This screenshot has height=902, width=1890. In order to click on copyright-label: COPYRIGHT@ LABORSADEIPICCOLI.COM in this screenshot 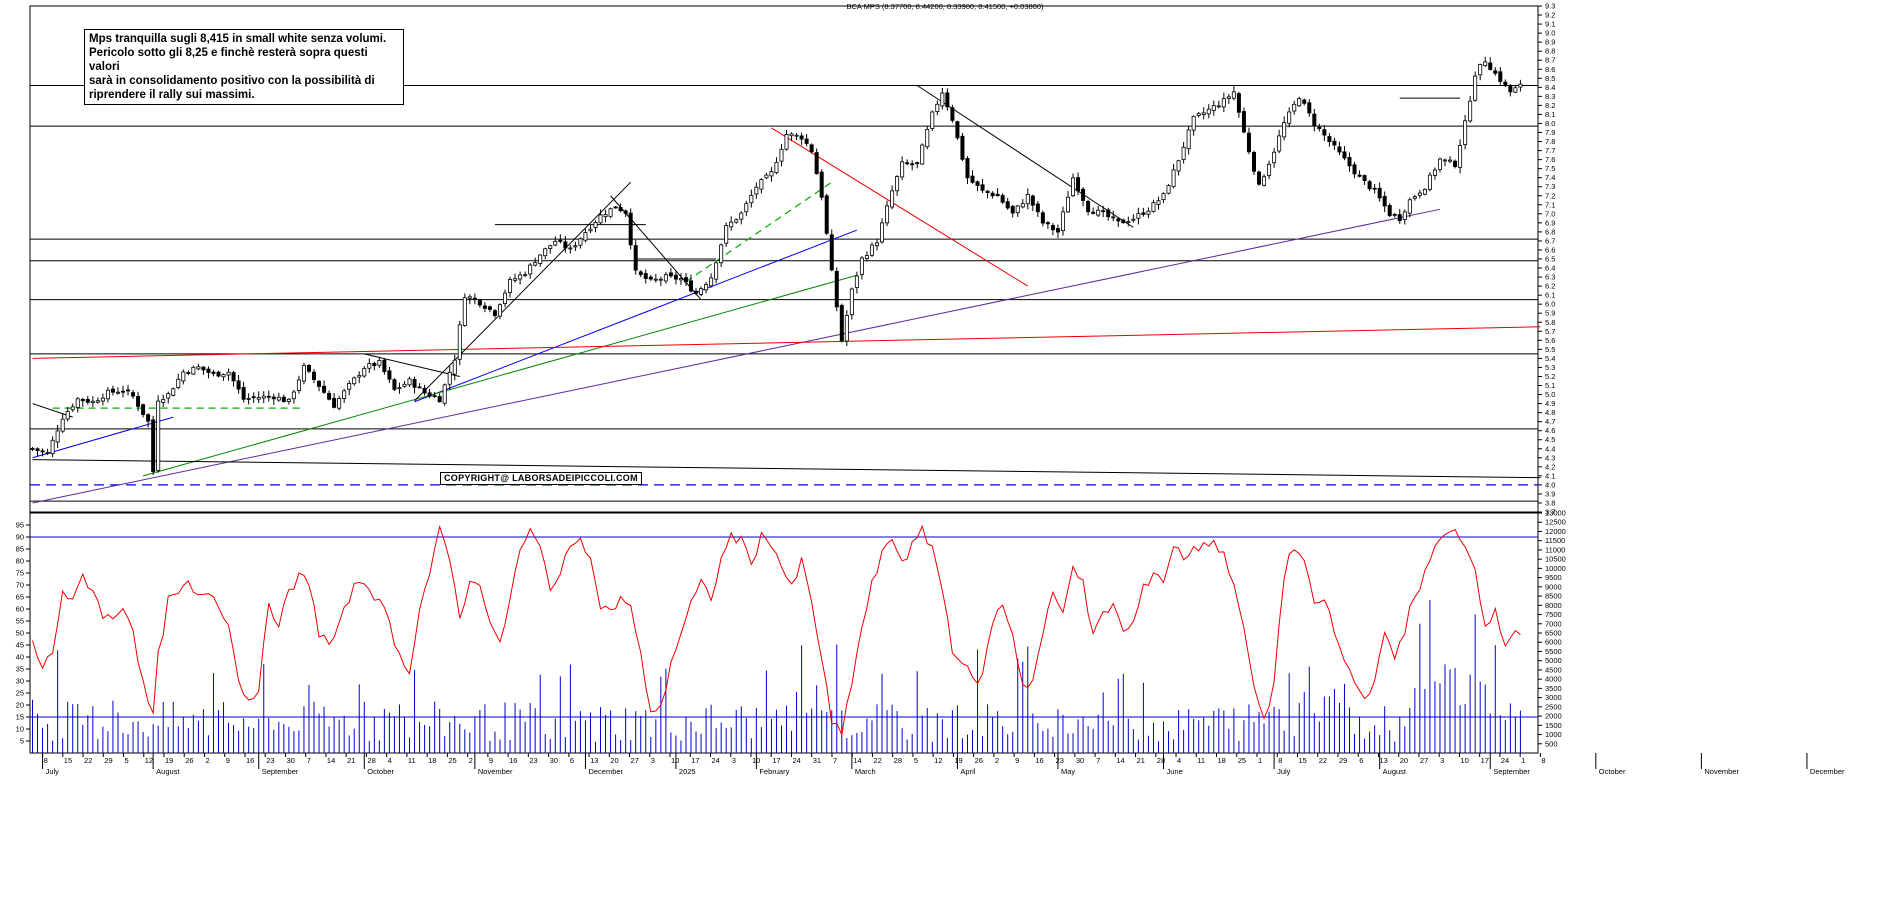, I will do `click(541, 478)`.